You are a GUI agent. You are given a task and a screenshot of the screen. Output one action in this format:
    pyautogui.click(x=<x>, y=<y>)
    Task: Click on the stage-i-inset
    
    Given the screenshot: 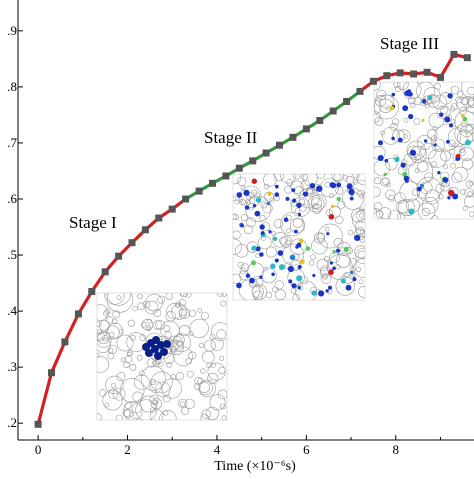 What is the action you would take?
    pyautogui.click(x=160, y=354)
    